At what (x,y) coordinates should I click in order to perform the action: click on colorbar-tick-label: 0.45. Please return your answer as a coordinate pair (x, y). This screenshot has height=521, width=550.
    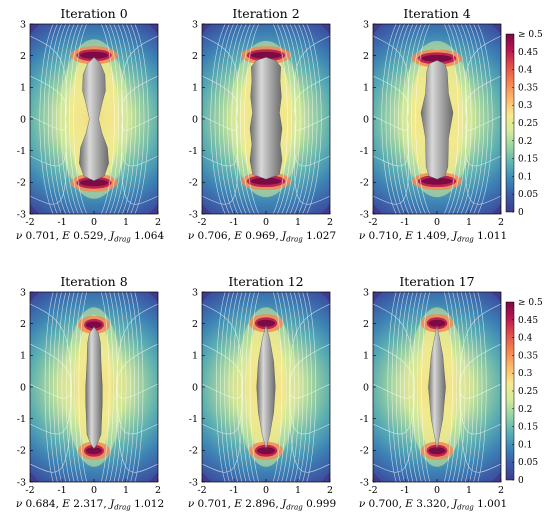
    Looking at the image, I should click on (528, 321).